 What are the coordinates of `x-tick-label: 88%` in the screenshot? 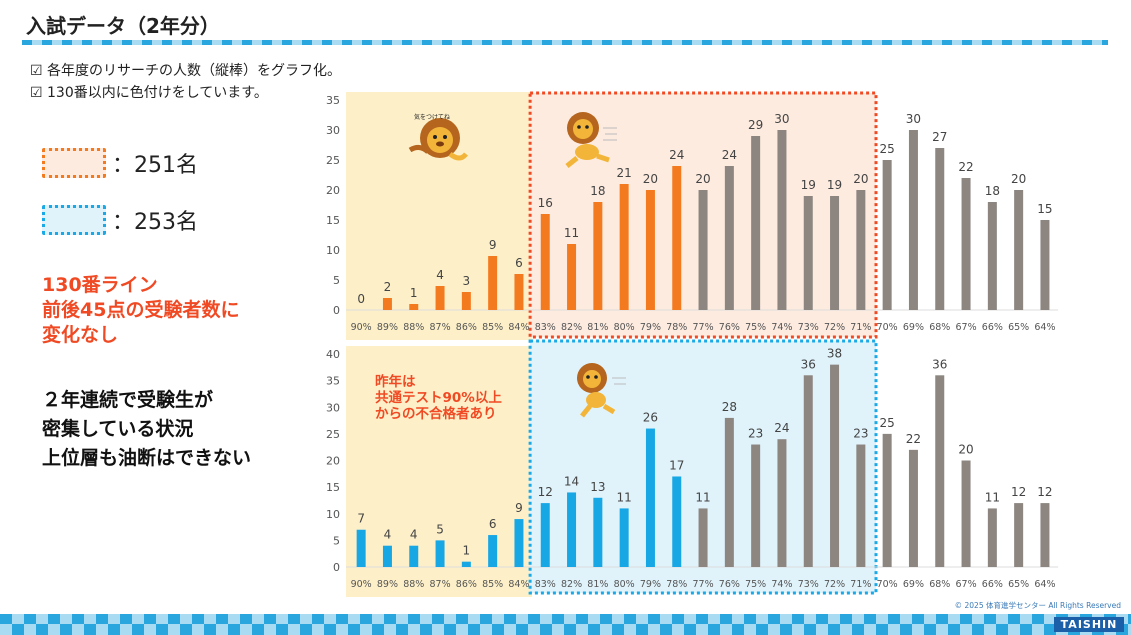 It's located at (413, 584).